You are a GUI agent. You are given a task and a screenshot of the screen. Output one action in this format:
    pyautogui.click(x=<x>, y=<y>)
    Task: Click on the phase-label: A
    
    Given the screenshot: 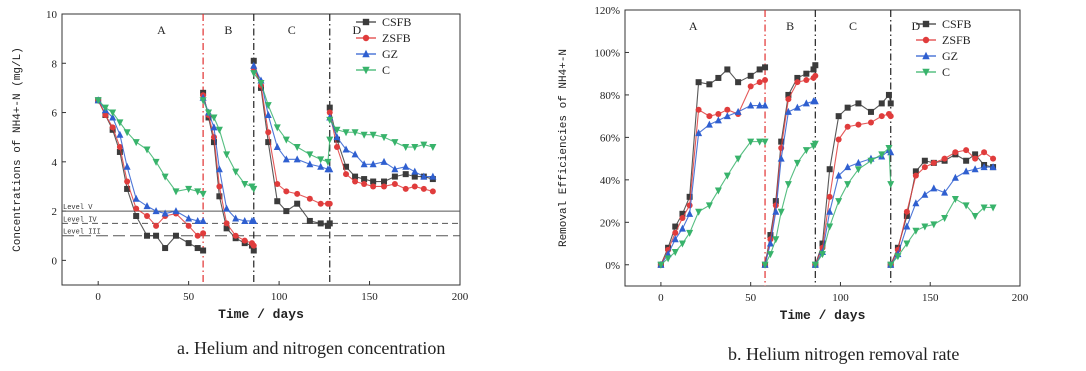 What is the action you would take?
    pyautogui.click(x=693, y=26)
    